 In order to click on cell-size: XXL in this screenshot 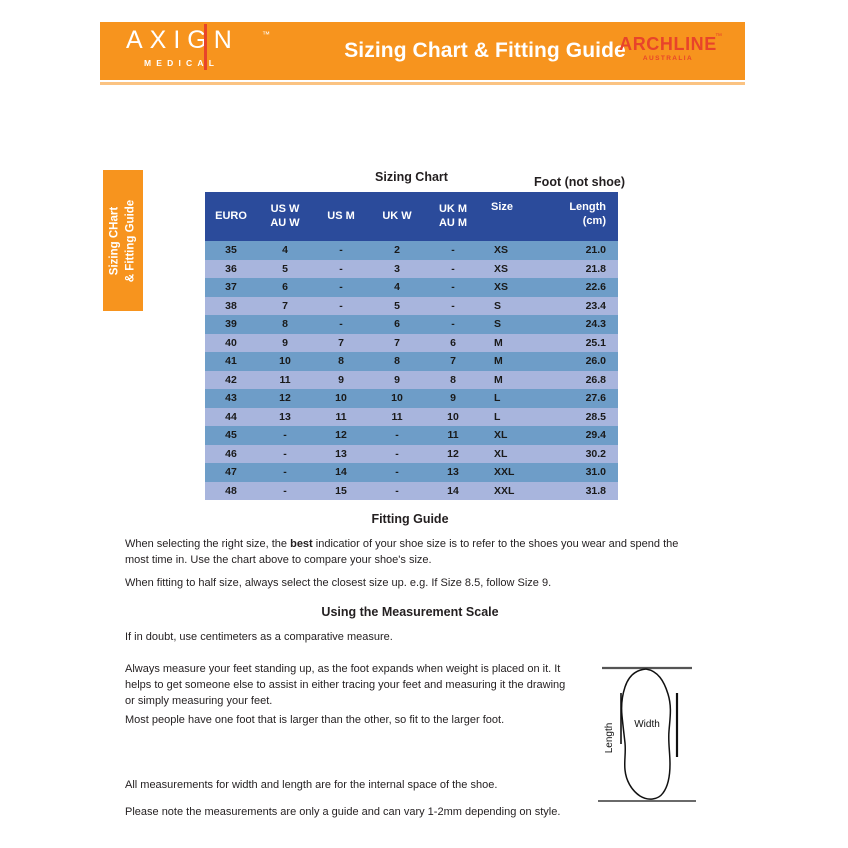, I will do `click(515, 472)`.